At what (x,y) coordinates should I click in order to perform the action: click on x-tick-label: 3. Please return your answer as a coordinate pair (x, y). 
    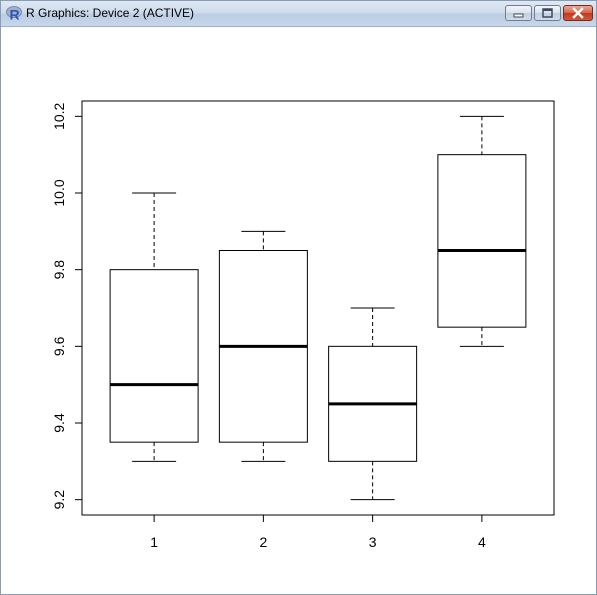
    Looking at the image, I should click on (373, 542).